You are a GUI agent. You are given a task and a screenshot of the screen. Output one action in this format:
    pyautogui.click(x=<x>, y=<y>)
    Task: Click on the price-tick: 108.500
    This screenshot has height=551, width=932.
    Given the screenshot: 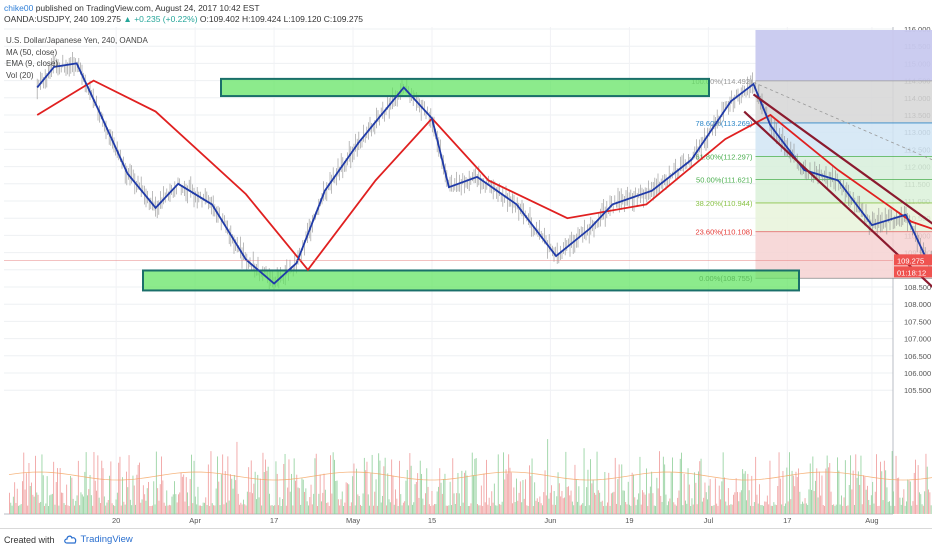 What is the action you would take?
    pyautogui.click(x=917, y=287)
    